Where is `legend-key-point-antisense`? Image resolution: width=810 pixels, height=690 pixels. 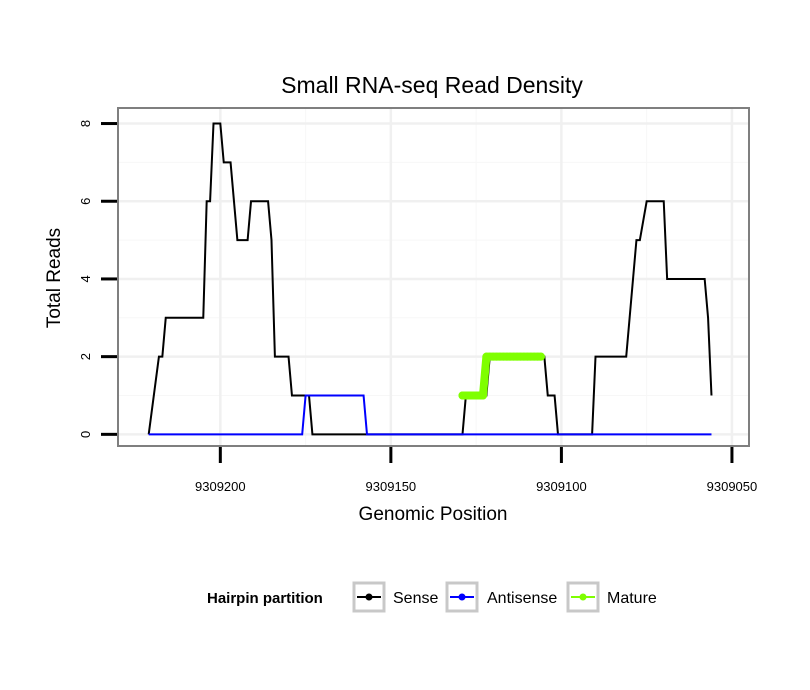 legend-key-point-antisense is located at coordinates (462, 597).